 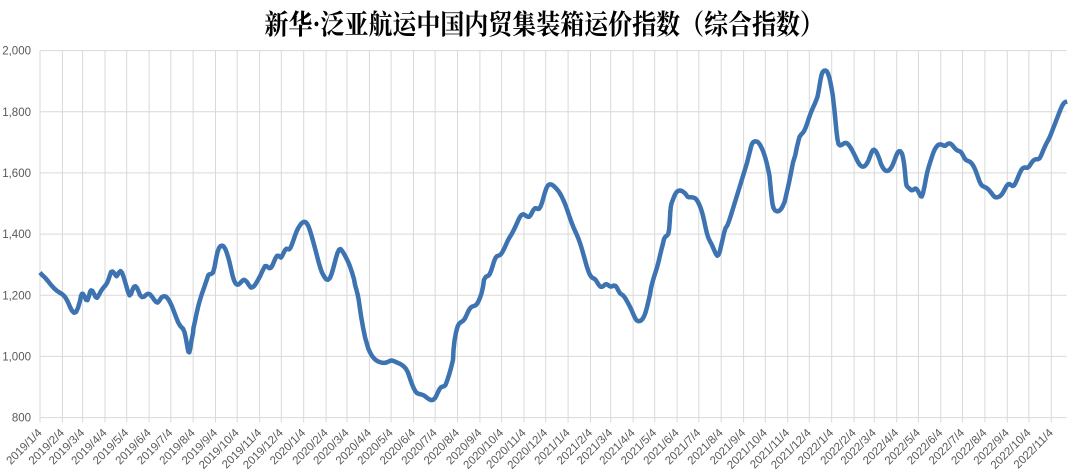 I want to click on svg-text: 1,200, so click(x=16, y=296).